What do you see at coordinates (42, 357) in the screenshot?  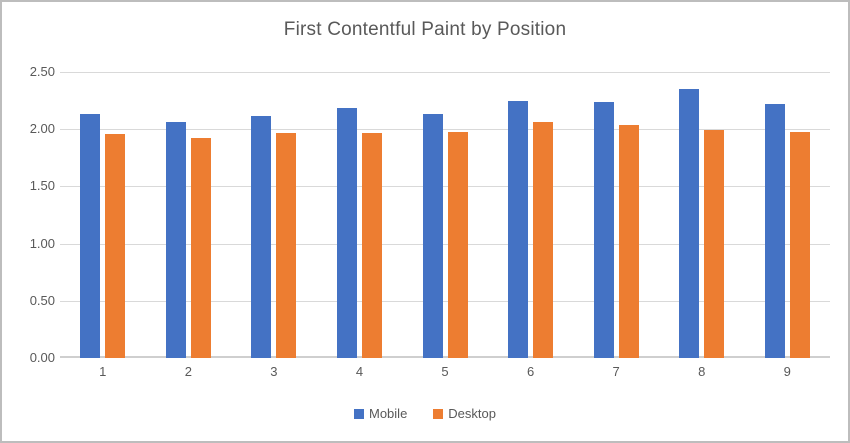 I see `y-tick-label: 0.00` at bounding box center [42, 357].